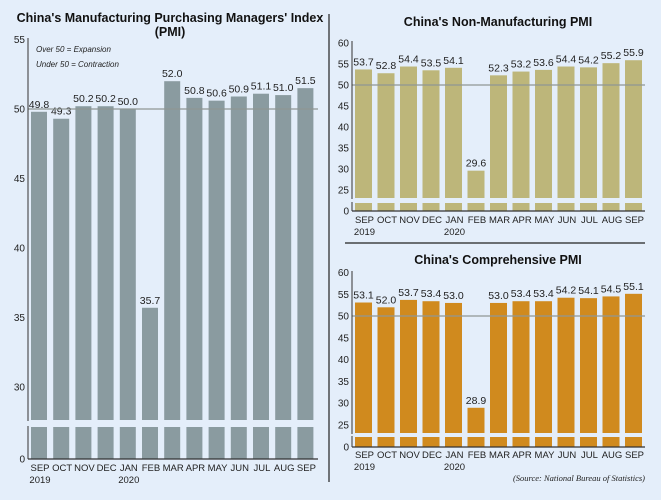 This screenshot has height=500, width=661. What do you see at coordinates (545, 455) in the screenshot?
I see `x-tick-label: MAY` at bounding box center [545, 455].